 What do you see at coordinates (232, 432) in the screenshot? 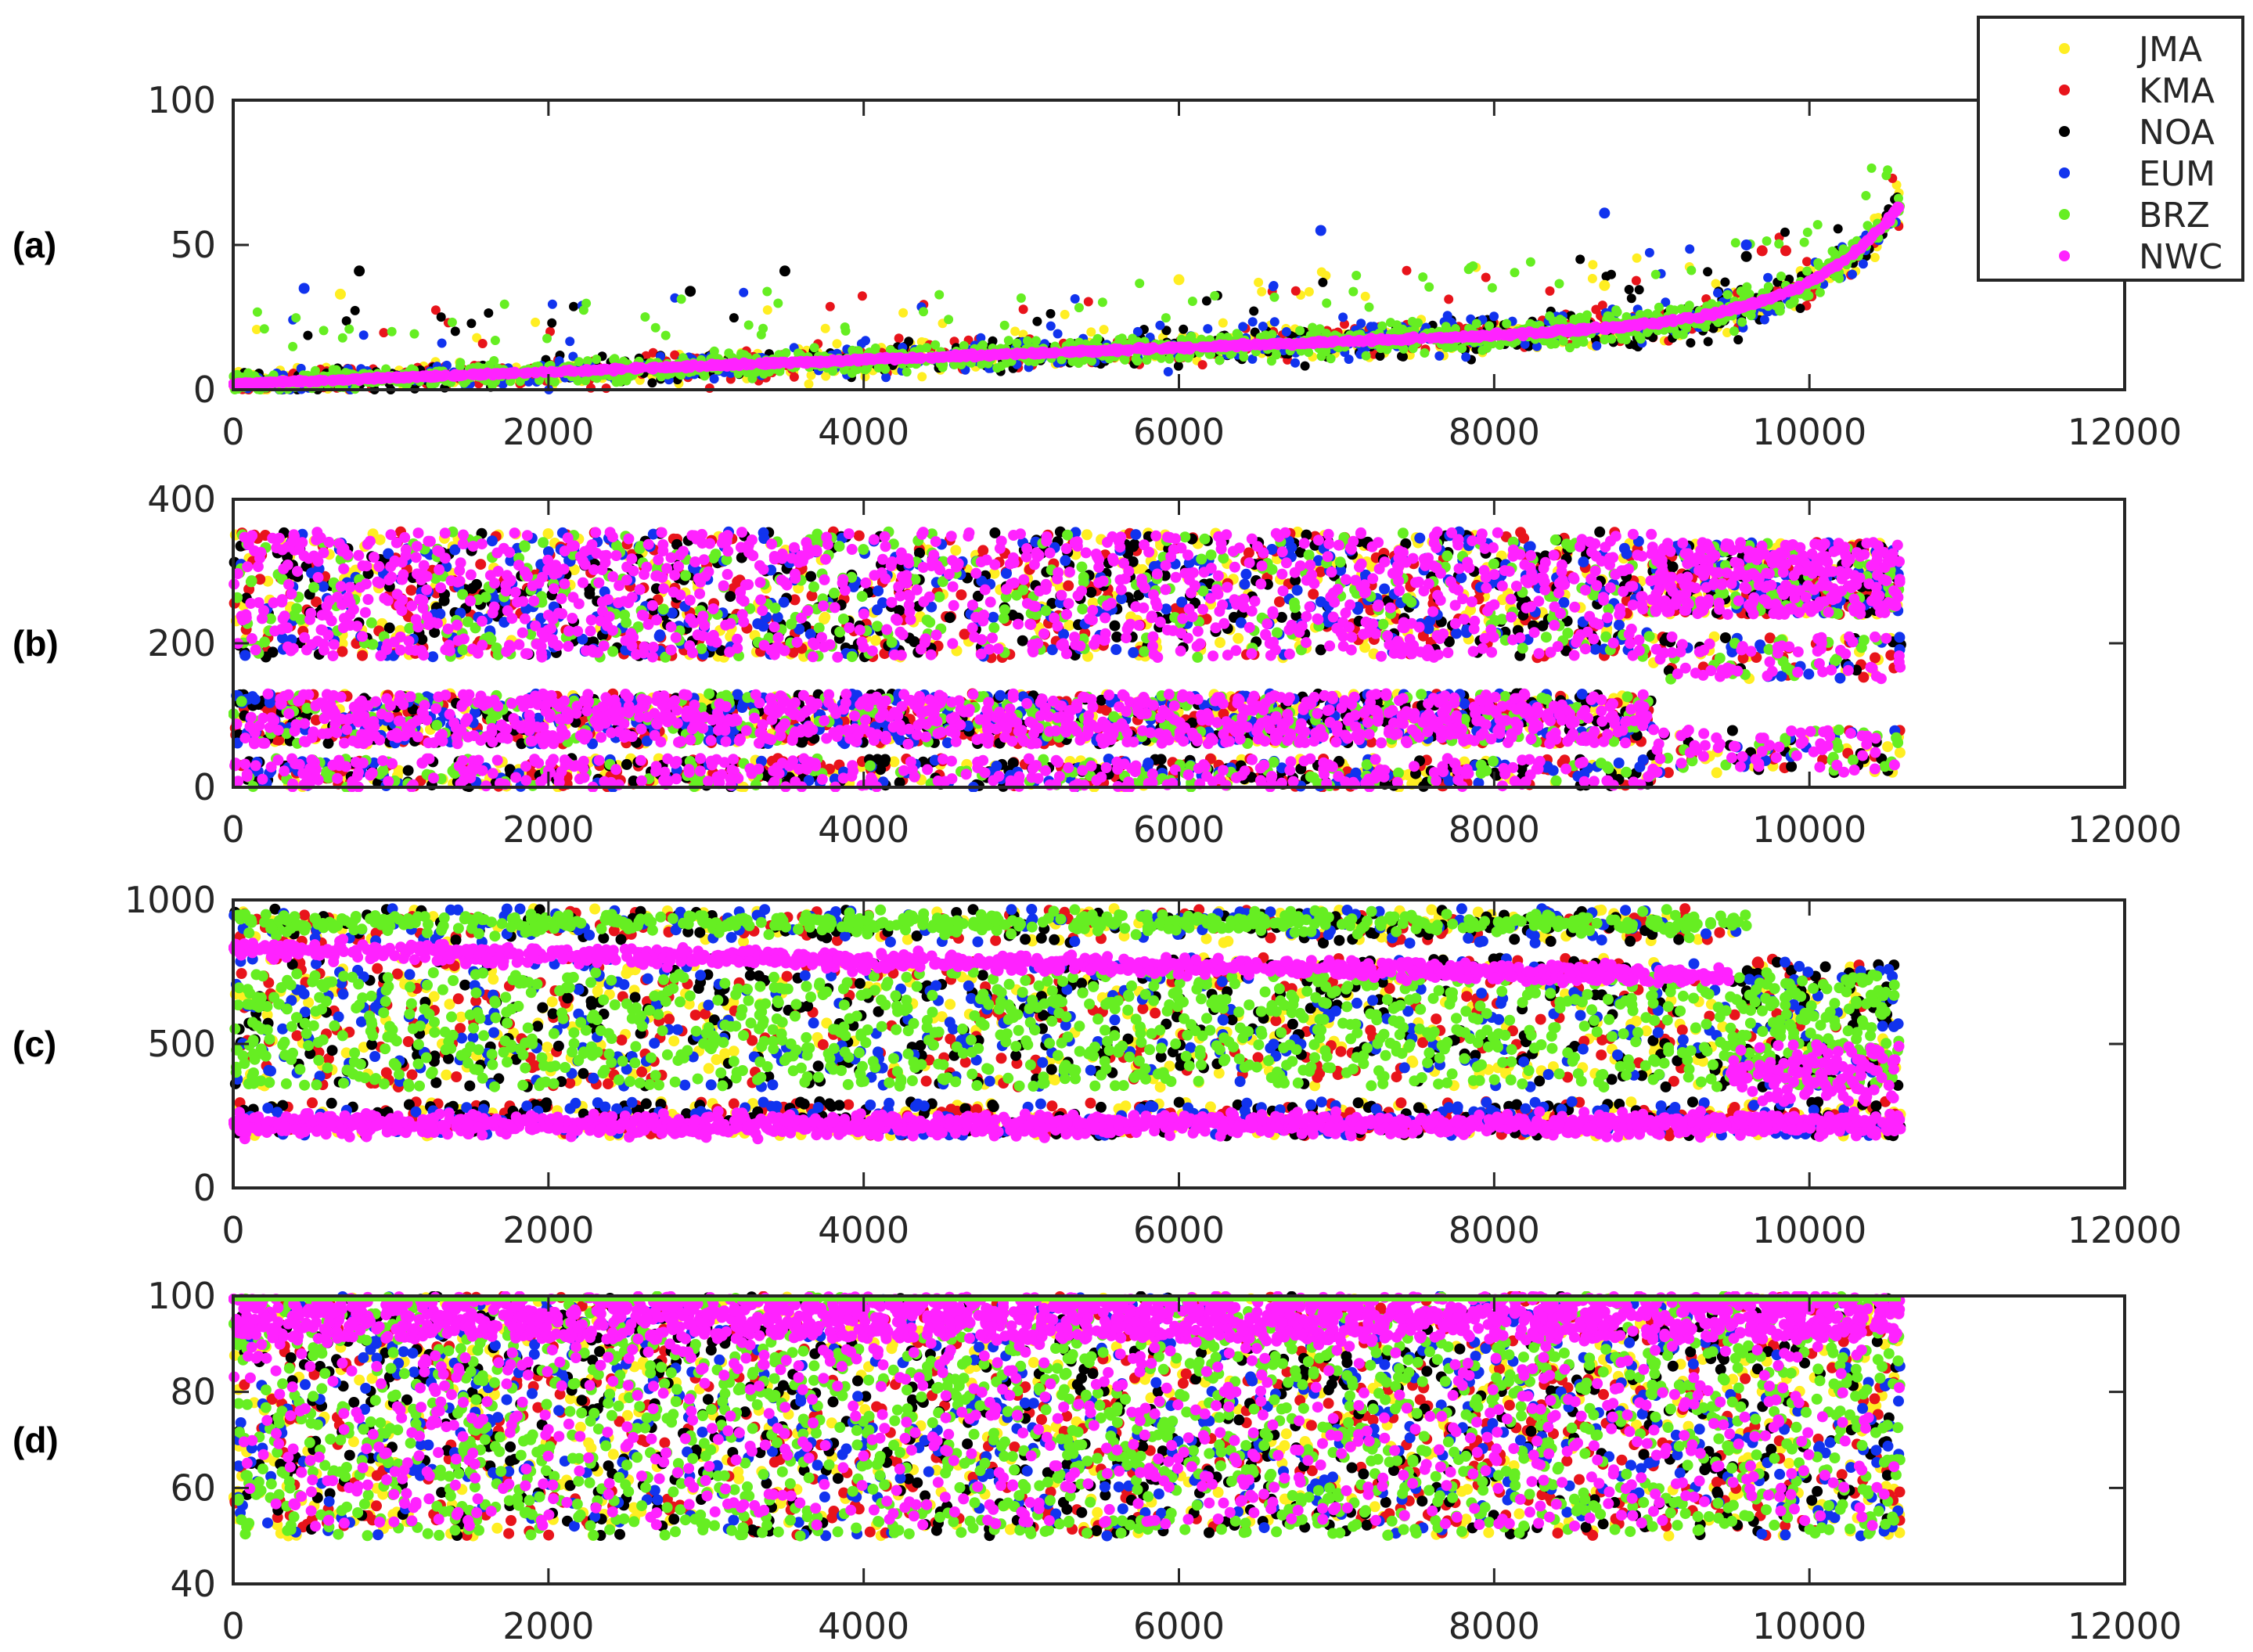
I see `x-tick-label: 0` at bounding box center [232, 432].